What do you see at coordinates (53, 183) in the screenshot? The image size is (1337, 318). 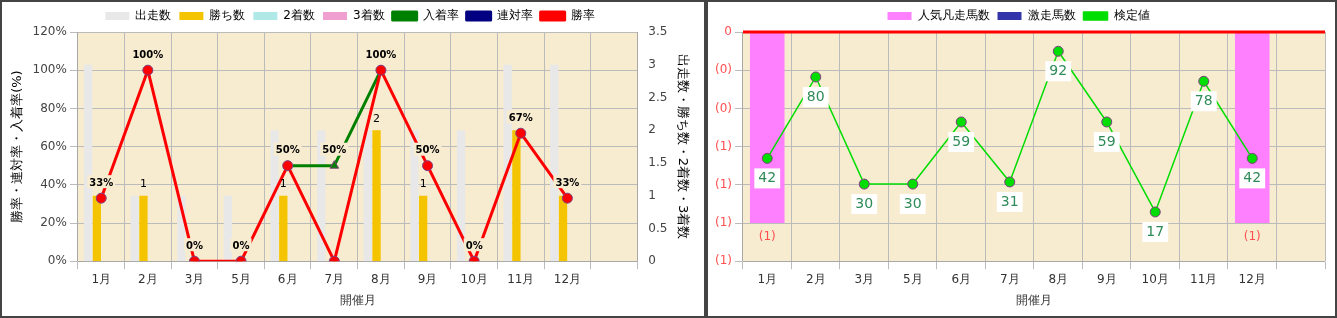 I see `y-tick-label: 40%` at bounding box center [53, 183].